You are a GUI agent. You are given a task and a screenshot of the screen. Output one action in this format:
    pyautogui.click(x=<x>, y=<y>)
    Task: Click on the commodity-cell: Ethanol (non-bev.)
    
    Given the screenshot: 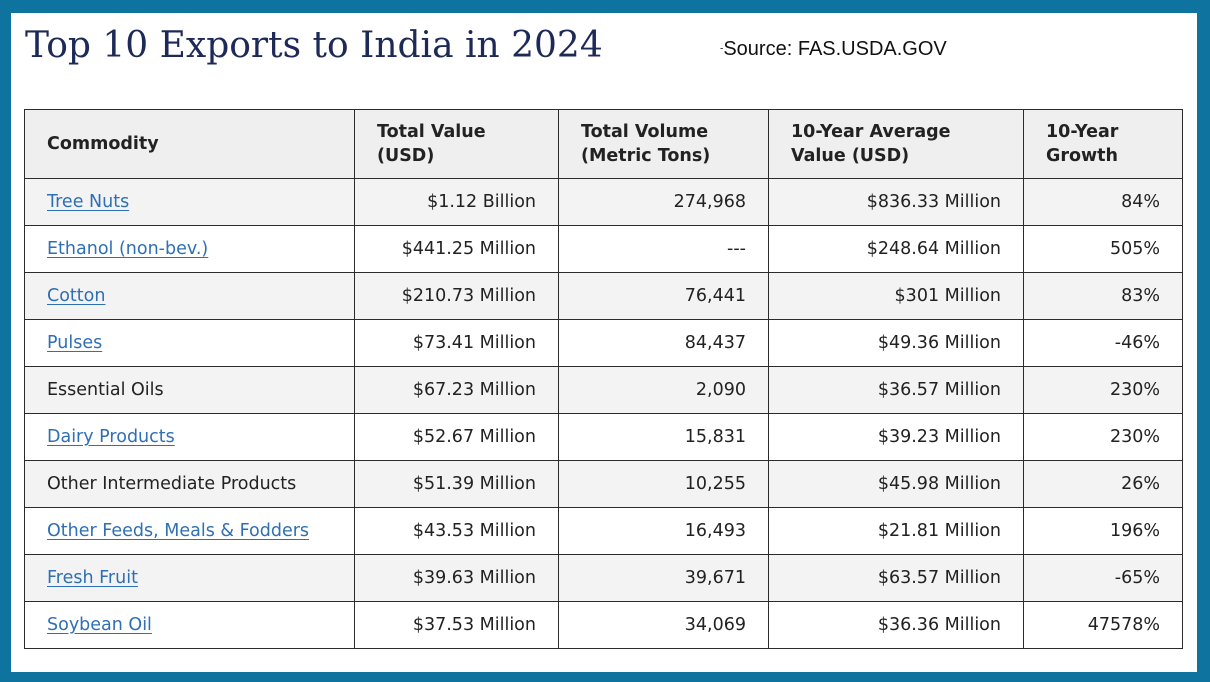 What is the action you would take?
    pyautogui.click(x=189, y=249)
    